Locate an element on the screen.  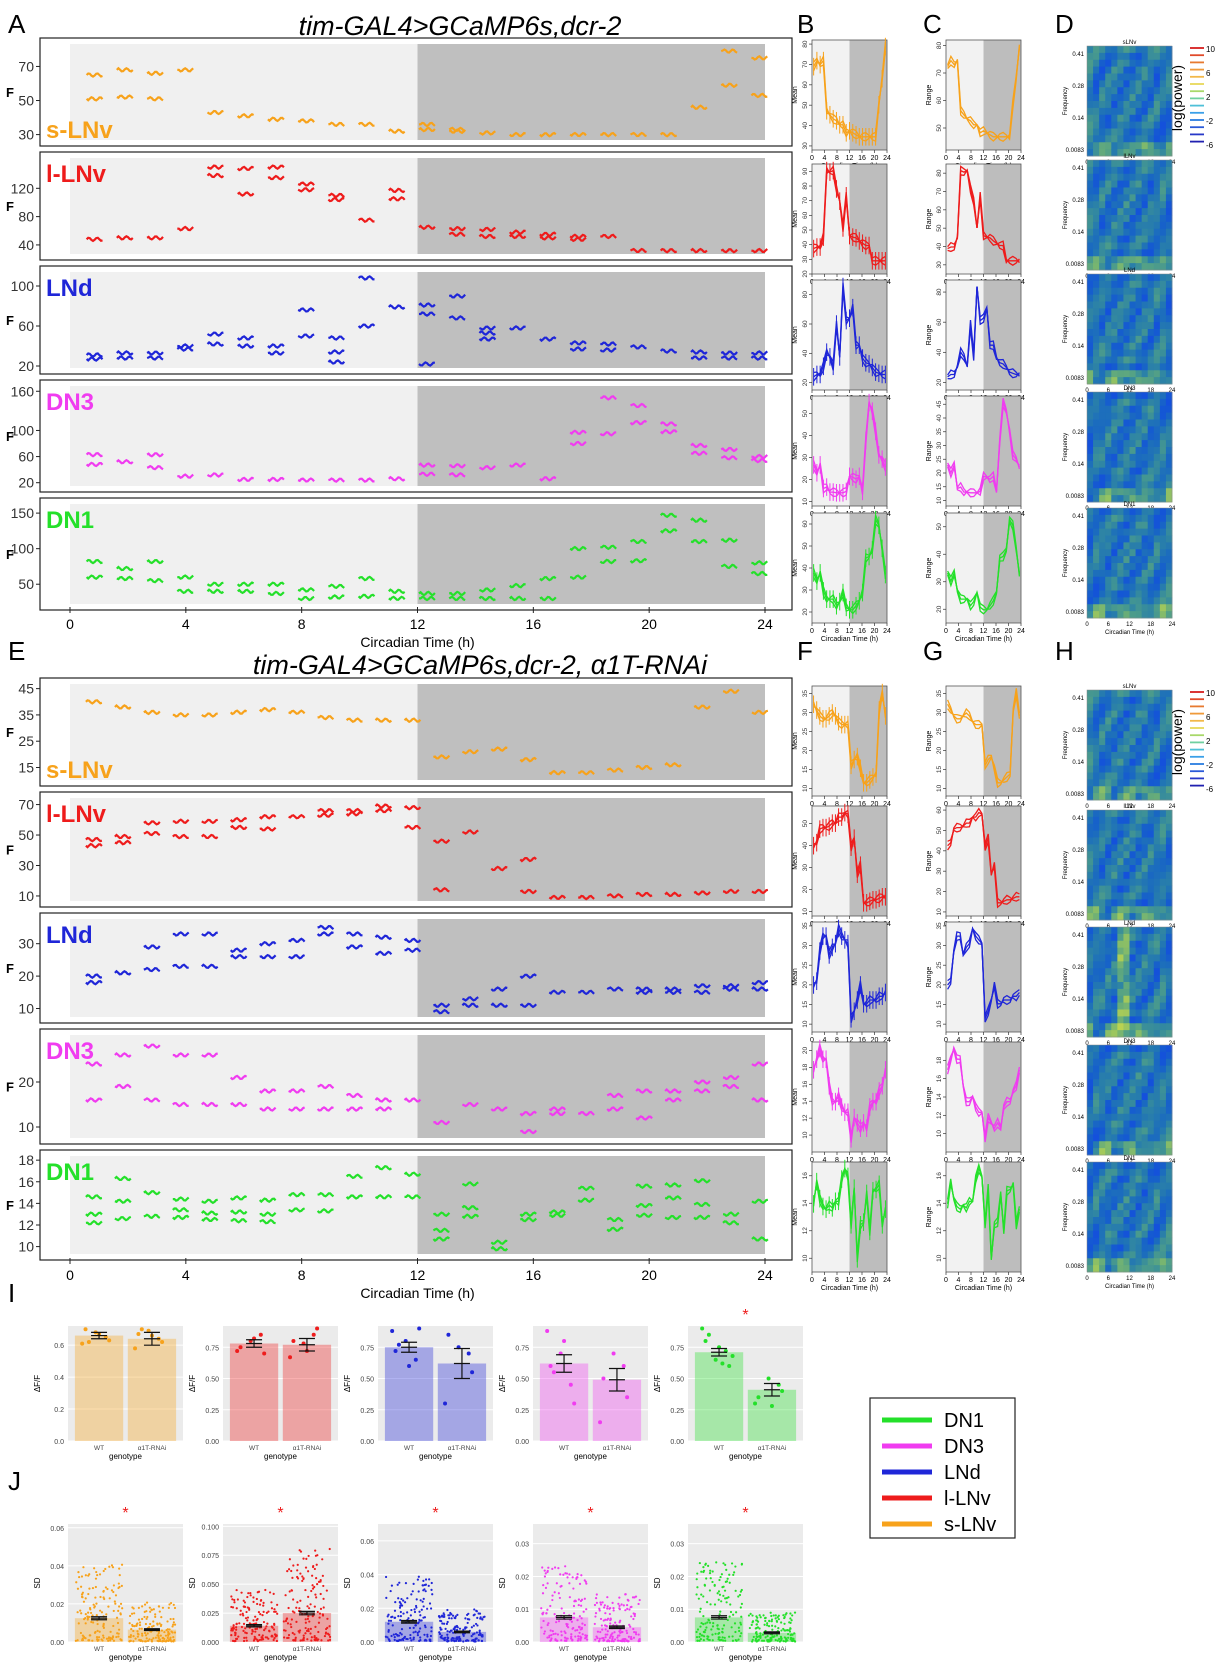
x-tick-label: 18 is located at coordinates (1150, 625).